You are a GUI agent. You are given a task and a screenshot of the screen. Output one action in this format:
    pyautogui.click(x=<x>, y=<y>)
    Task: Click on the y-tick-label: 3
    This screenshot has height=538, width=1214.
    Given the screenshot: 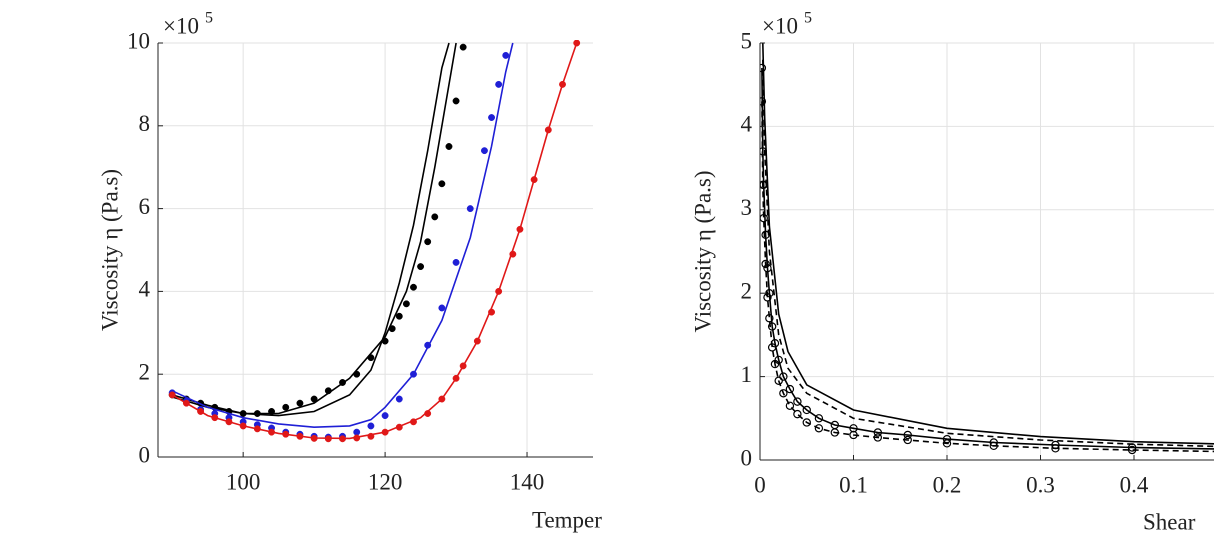 What is the action you would take?
    pyautogui.click(x=747, y=207)
    